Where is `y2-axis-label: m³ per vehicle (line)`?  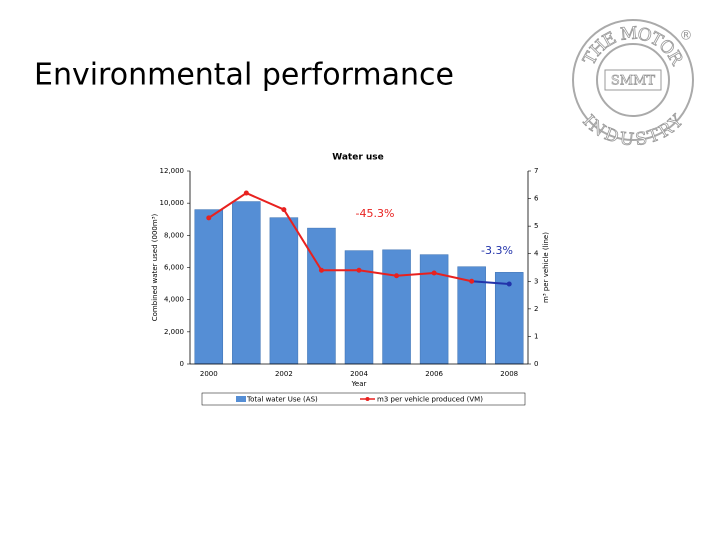
y2-axis-label: m³ per vehicle (line) is located at coordinates (546, 267).